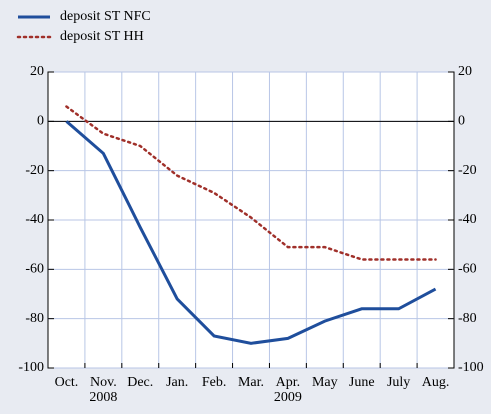  Describe the element at coordinates (467, 269) in the screenshot. I see `y2-tick-label: -60` at that location.